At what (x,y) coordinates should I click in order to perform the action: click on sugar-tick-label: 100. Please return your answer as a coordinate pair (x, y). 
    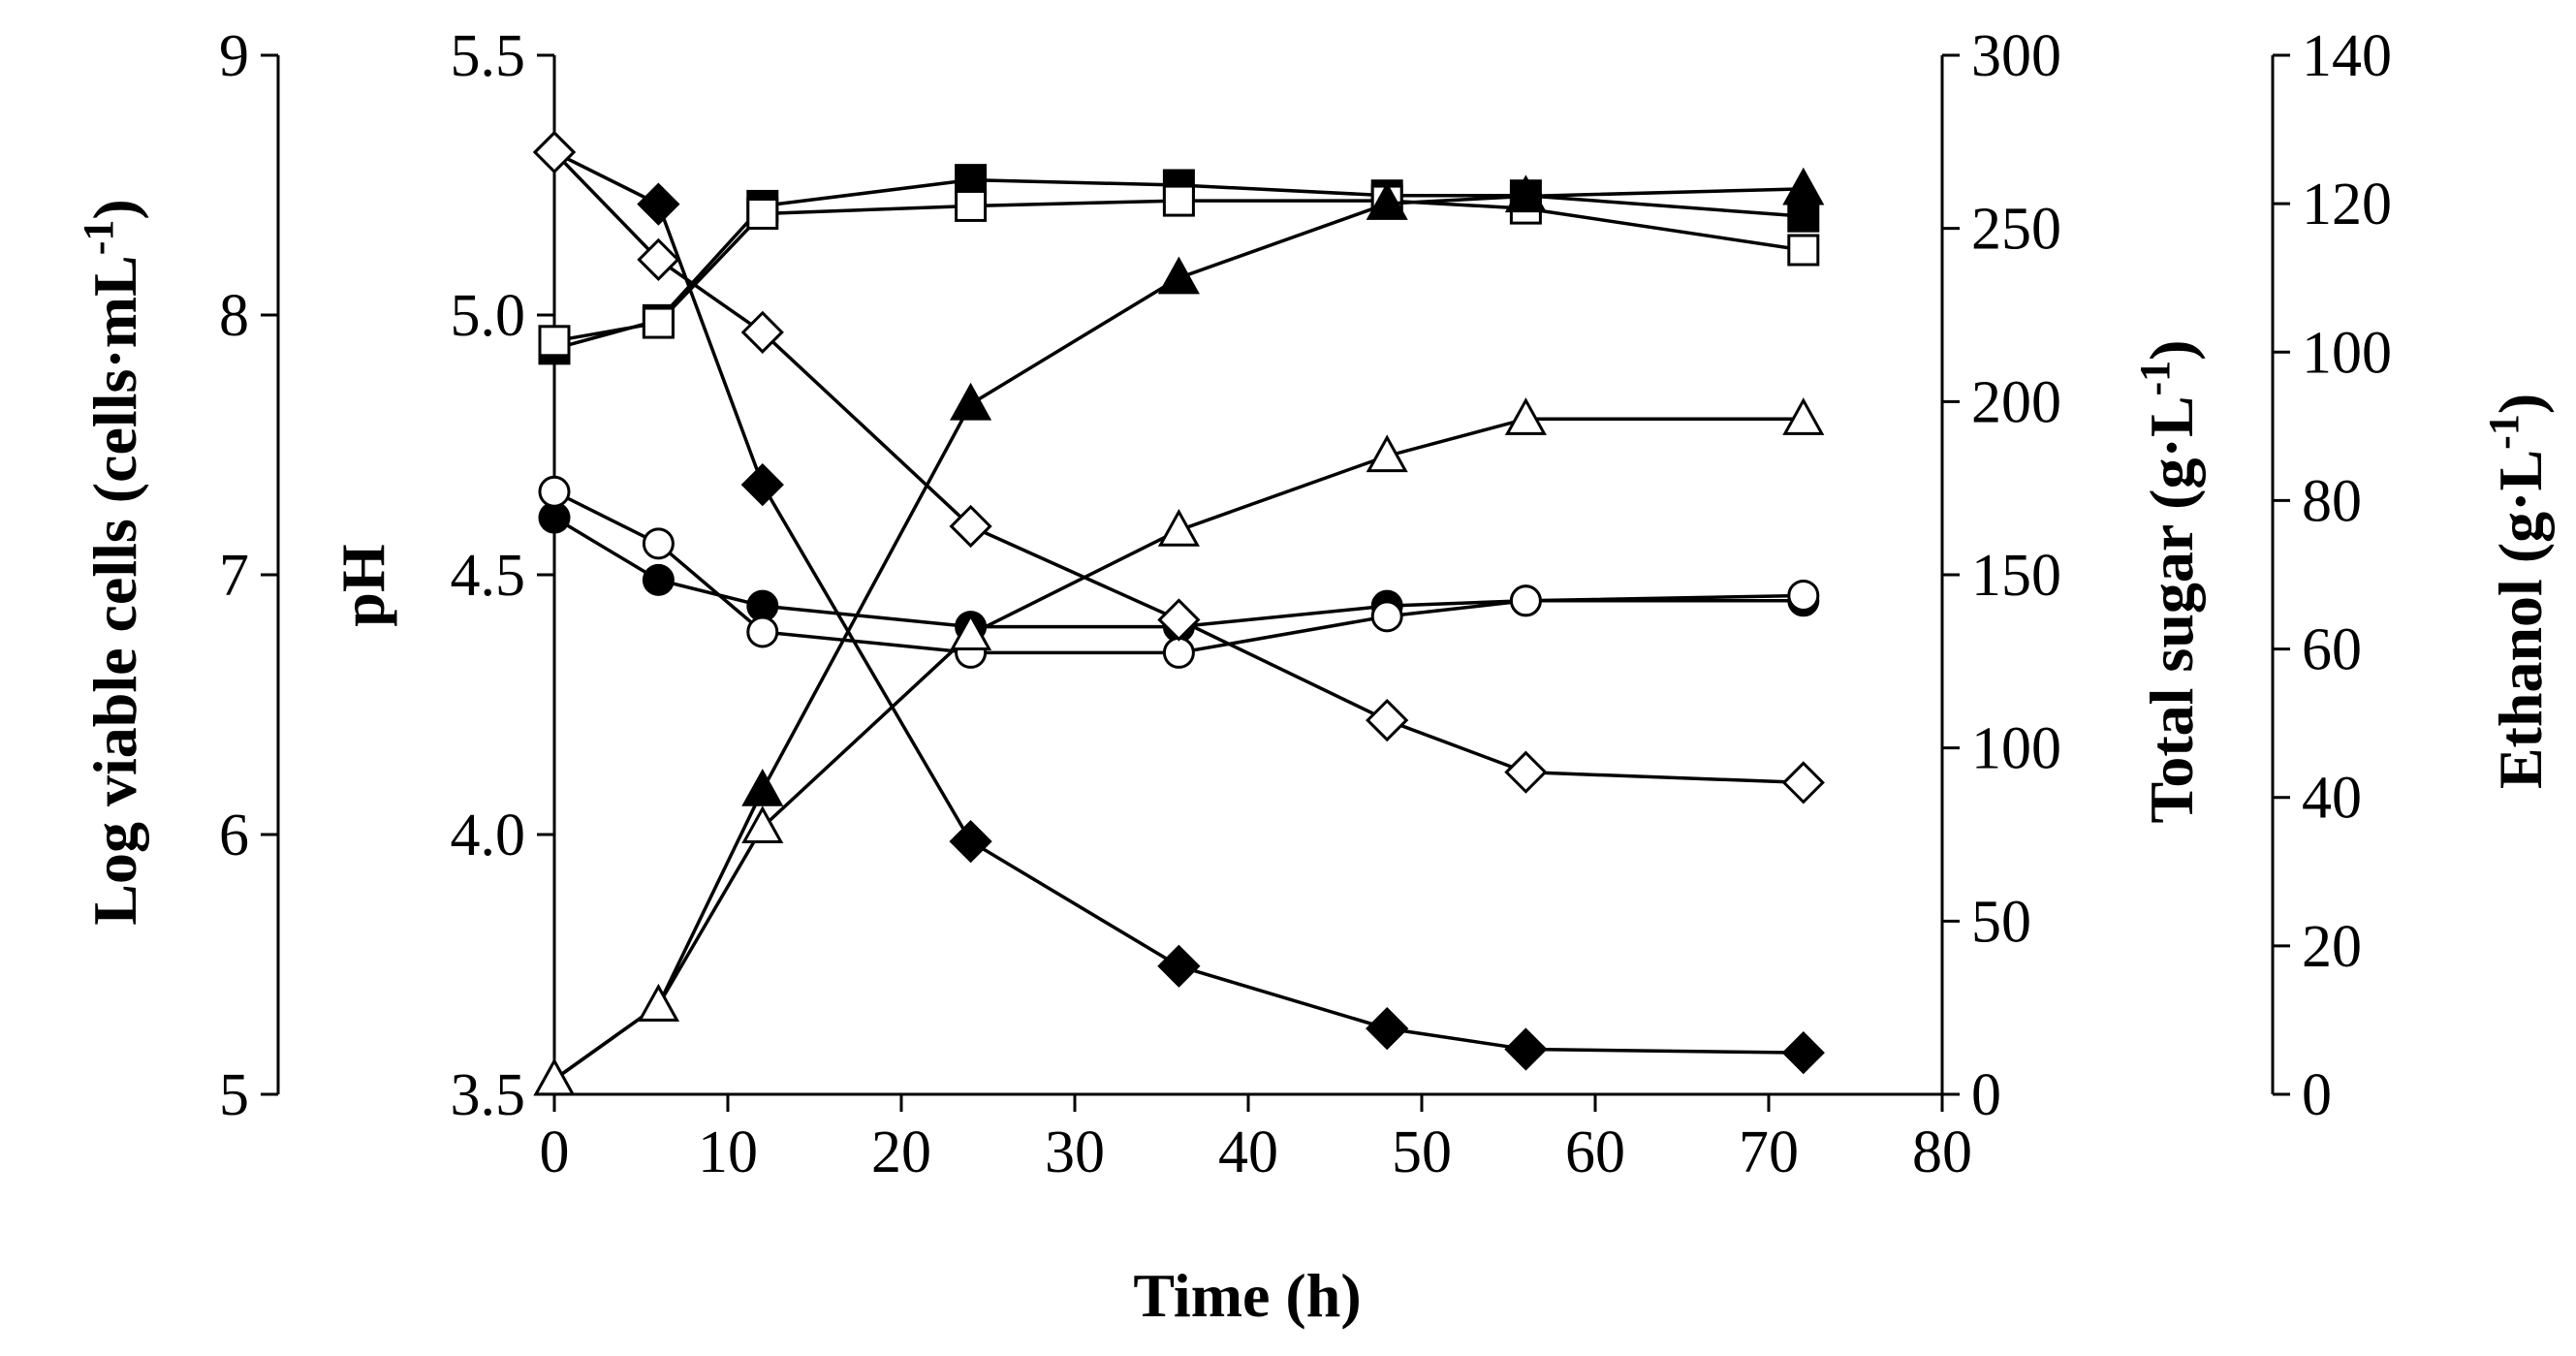
    Looking at the image, I should click on (2016, 749).